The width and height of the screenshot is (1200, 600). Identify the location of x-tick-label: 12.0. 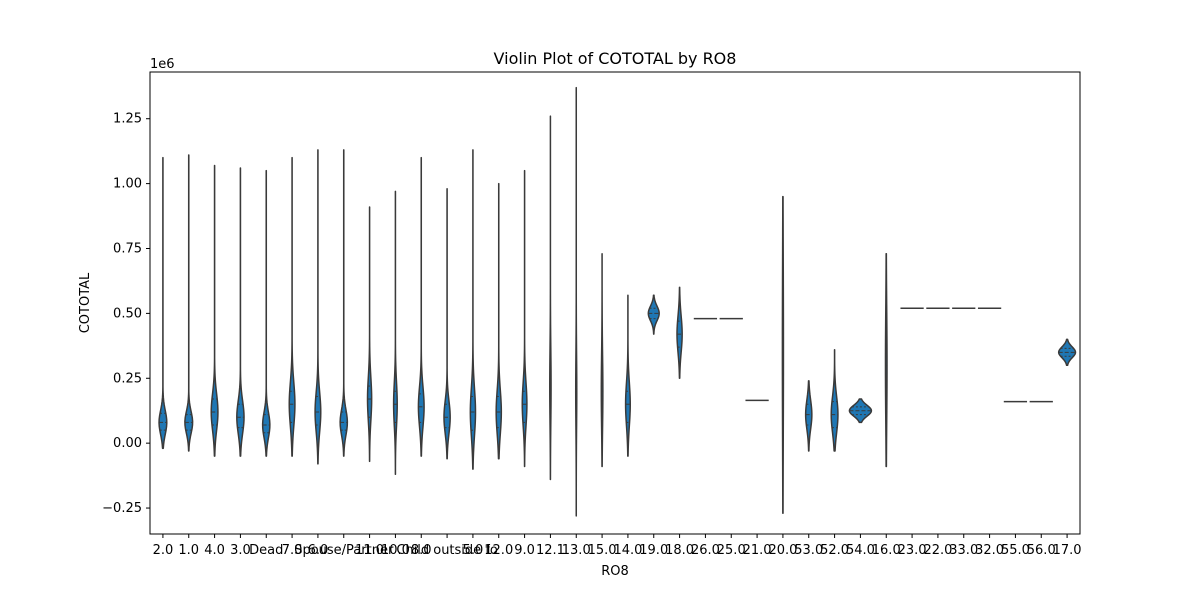
(498, 550).